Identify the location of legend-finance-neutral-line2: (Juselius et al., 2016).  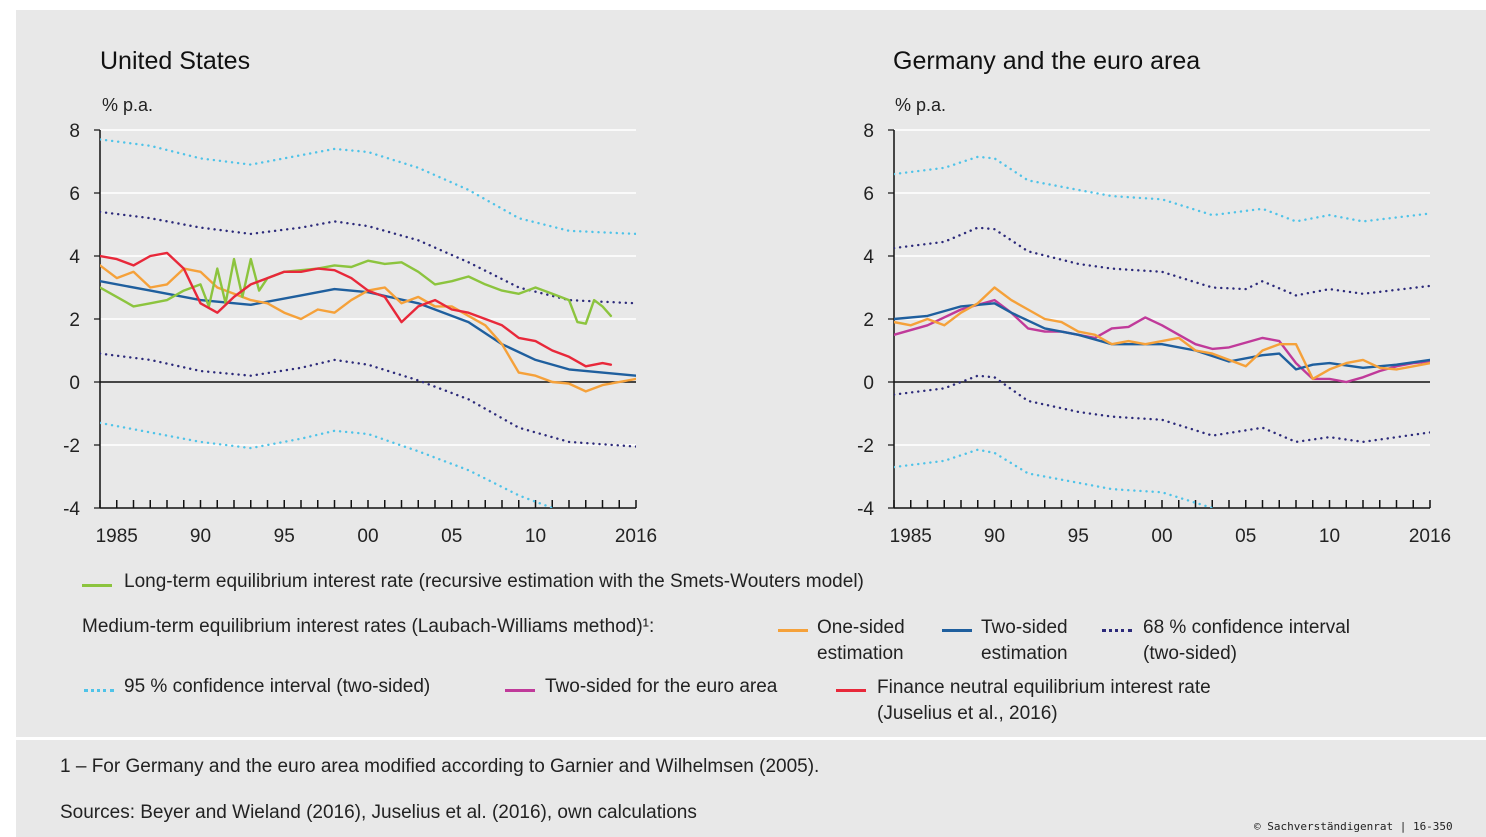
(967, 713).